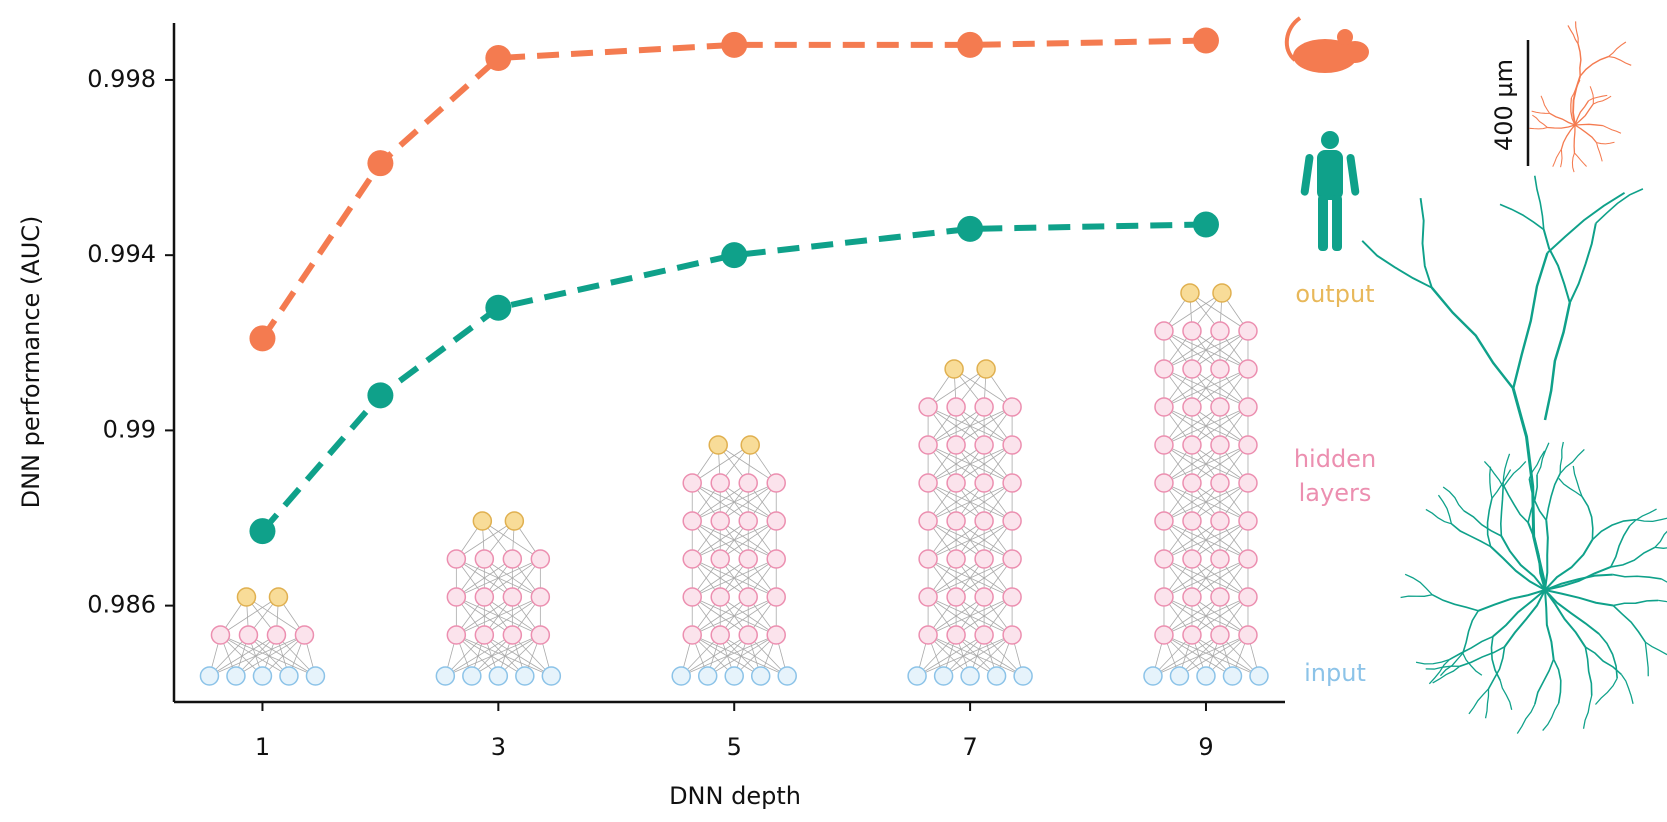 Image resolution: width=1667 pixels, height=822 pixels. What do you see at coordinates (121, 254) in the screenshot?
I see `y-tick-label: 0.994` at bounding box center [121, 254].